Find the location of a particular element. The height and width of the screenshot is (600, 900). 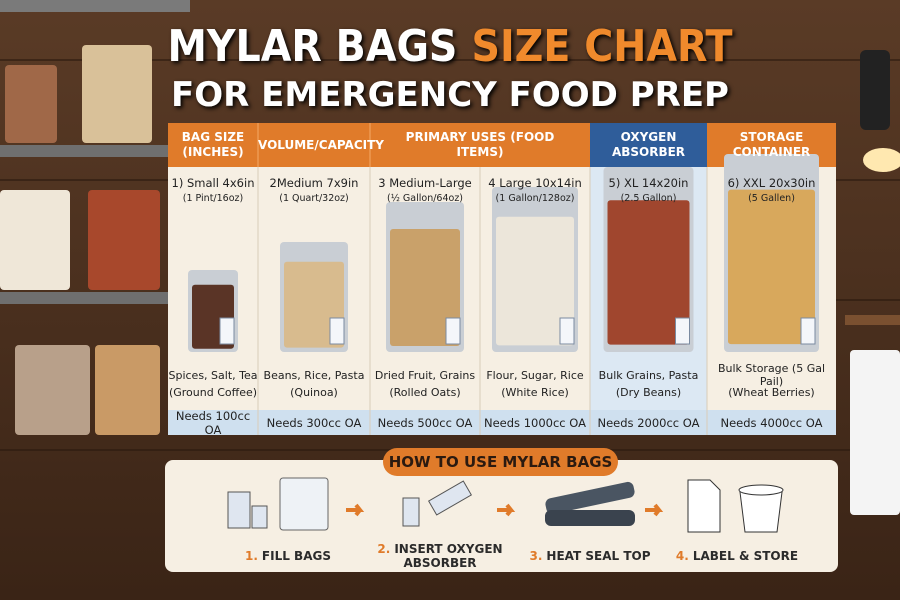

example: (Rolled Oats) is located at coordinates (425, 392).